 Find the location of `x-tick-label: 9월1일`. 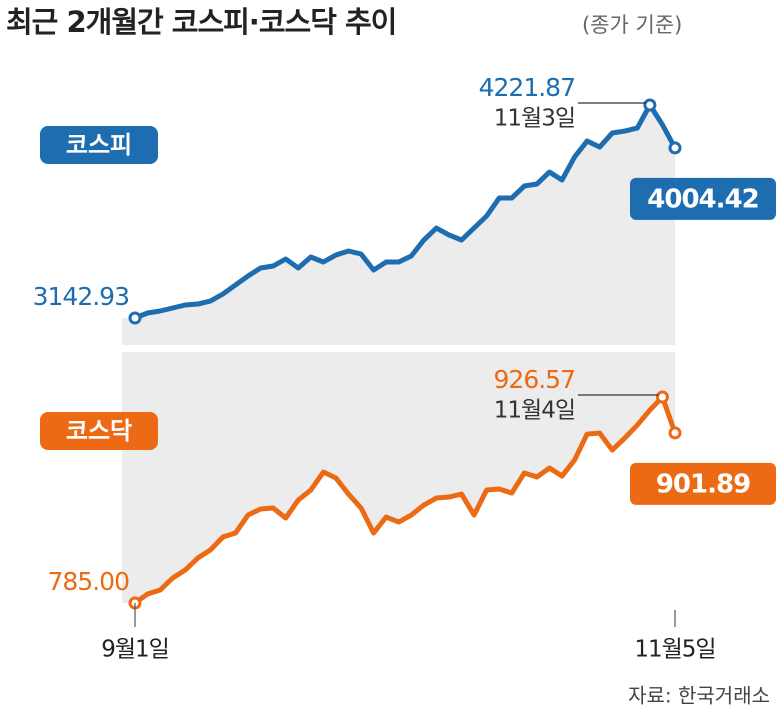

x-tick-label: 9월1일 is located at coordinates (135, 650).